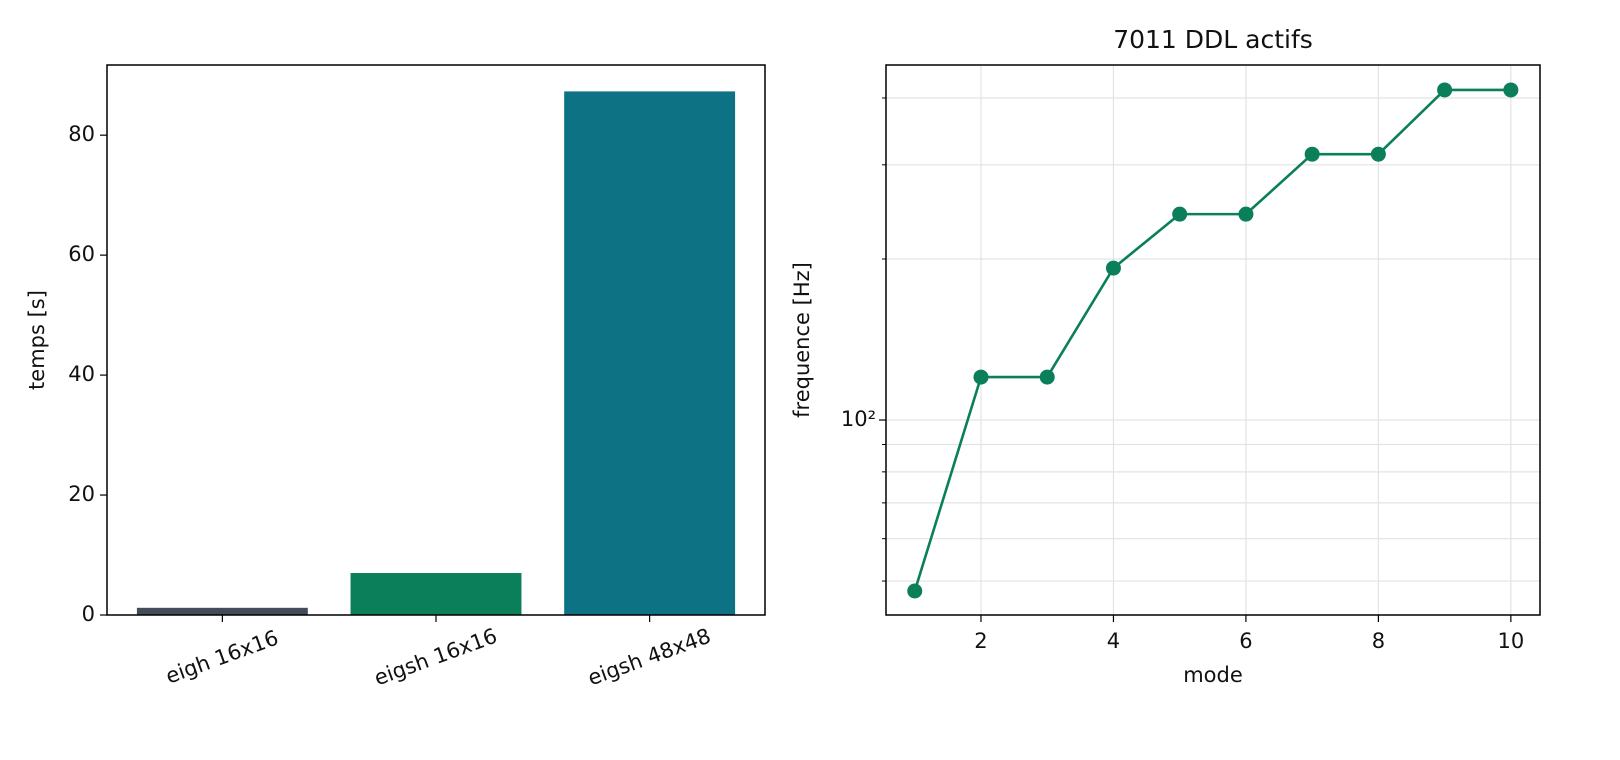 This screenshot has width=1620, height=760. What do you see at coordinates (37, 340) in the screenshot?
I see `y-axis-label: temps [s]` at bounding box center [37, 340].